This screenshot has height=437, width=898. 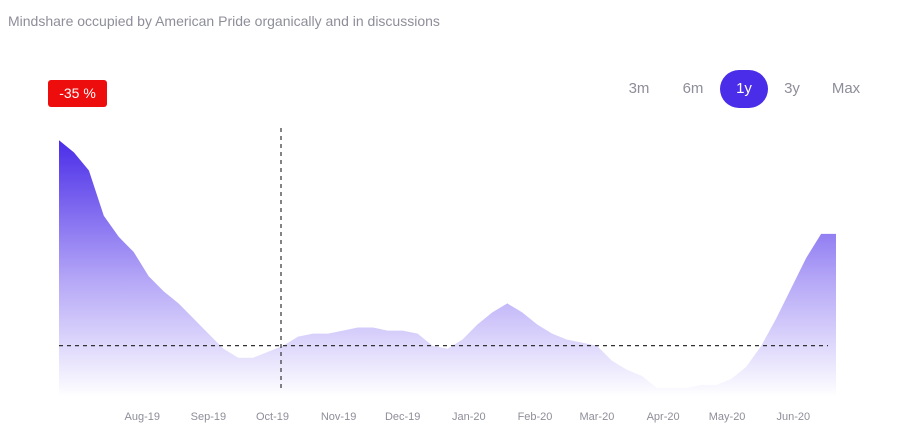 I want to click on x-tick-label: Sep-19, so click(x=208, y=417).